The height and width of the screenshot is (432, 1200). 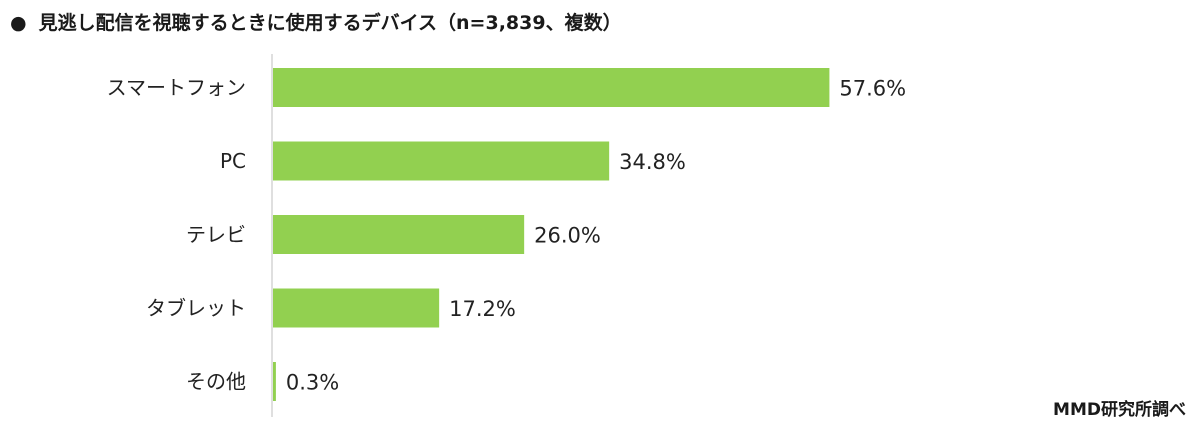 I want to click on value-label-4: 0.3%, so click(x=312, y=383).